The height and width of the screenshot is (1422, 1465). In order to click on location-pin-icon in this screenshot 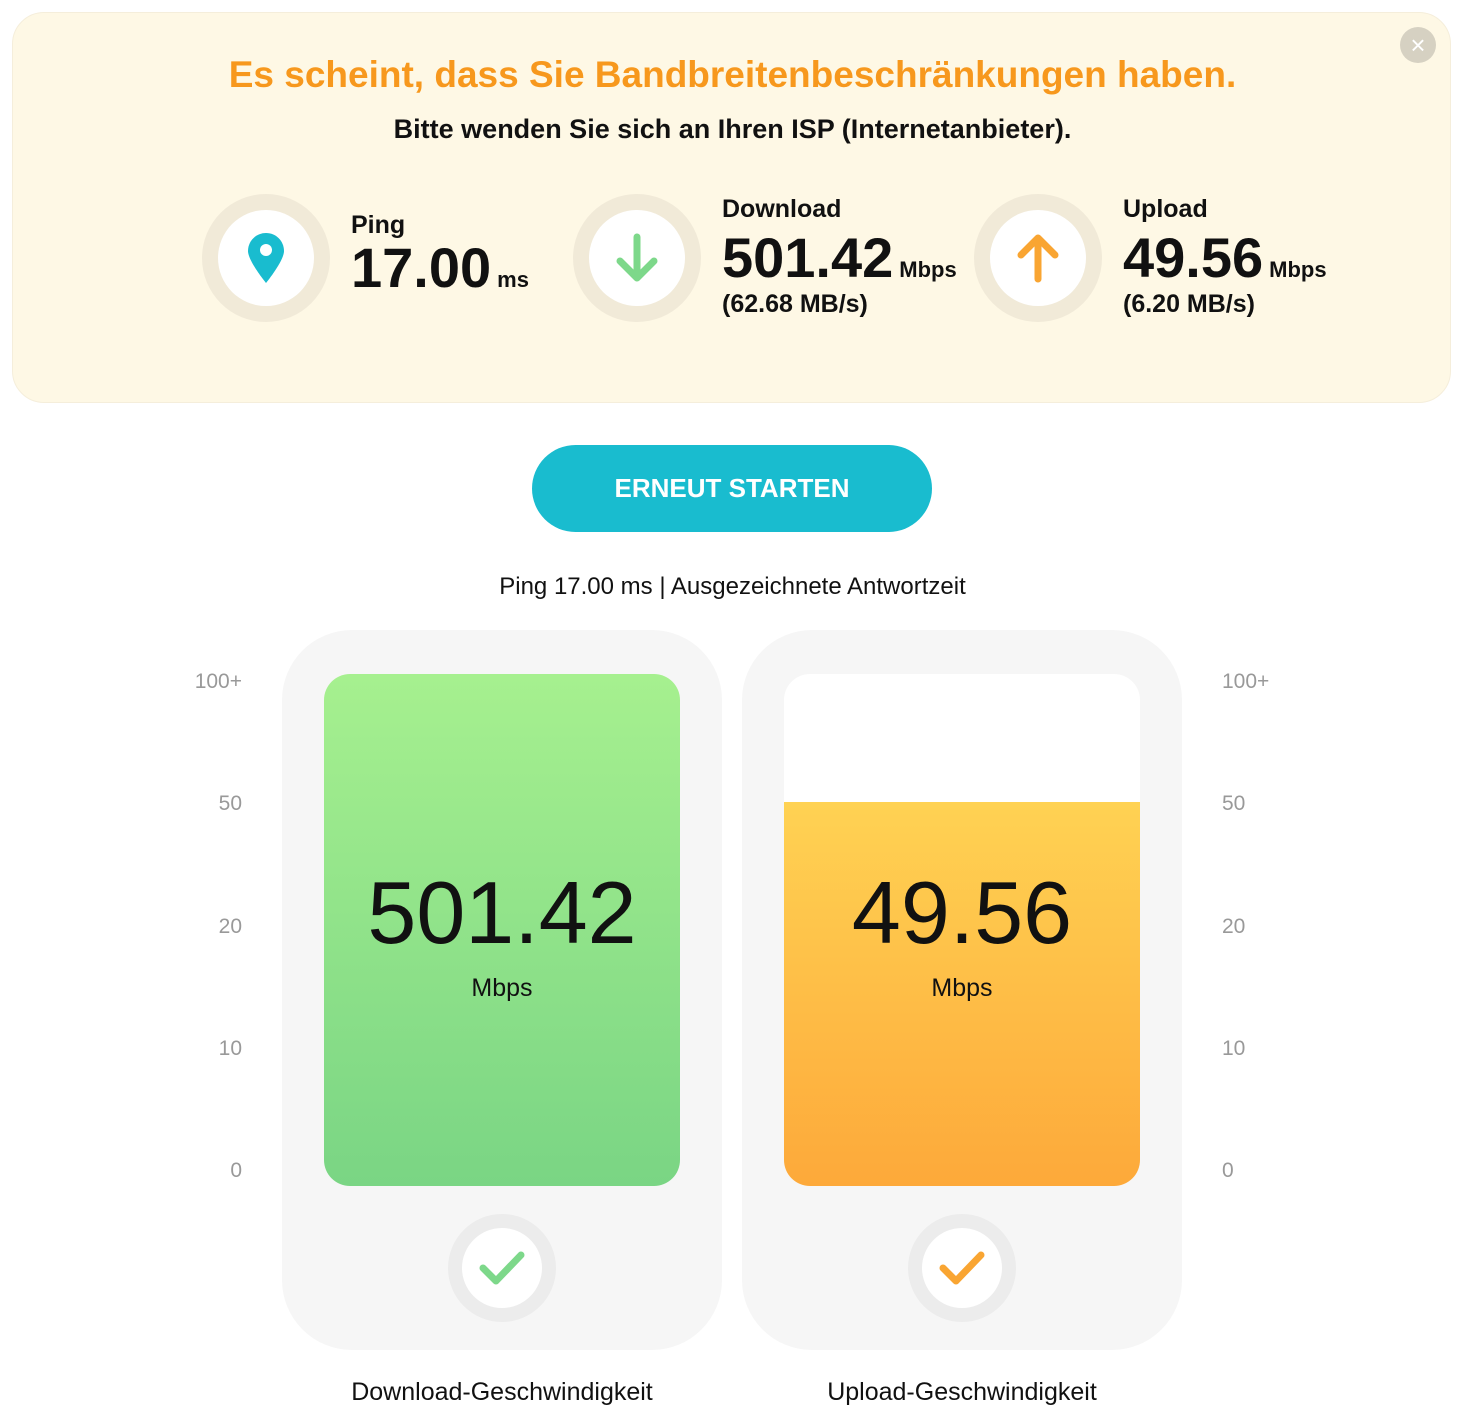, I will do `click(266, 258)`.